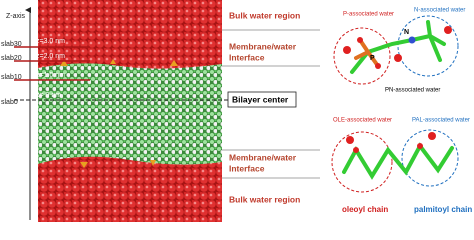 This screenshot has height=240, width=474. Describe the element at coordinates (441, 121) in the screenshot. I see `annotation: PAL-associated water` at that location.